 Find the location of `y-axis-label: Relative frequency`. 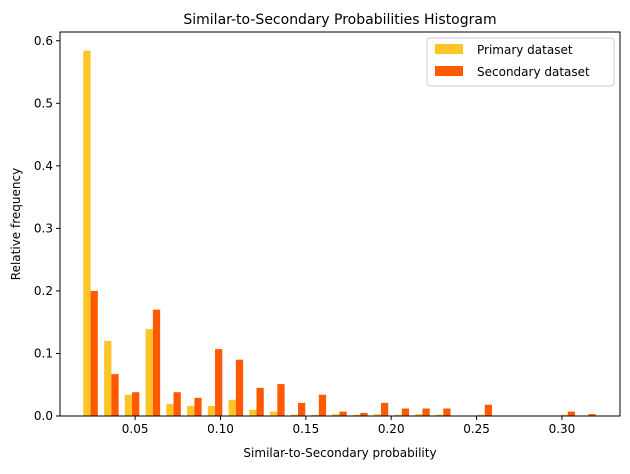

y-axis-label: Relative frequency is located at coordinates (16, 224).